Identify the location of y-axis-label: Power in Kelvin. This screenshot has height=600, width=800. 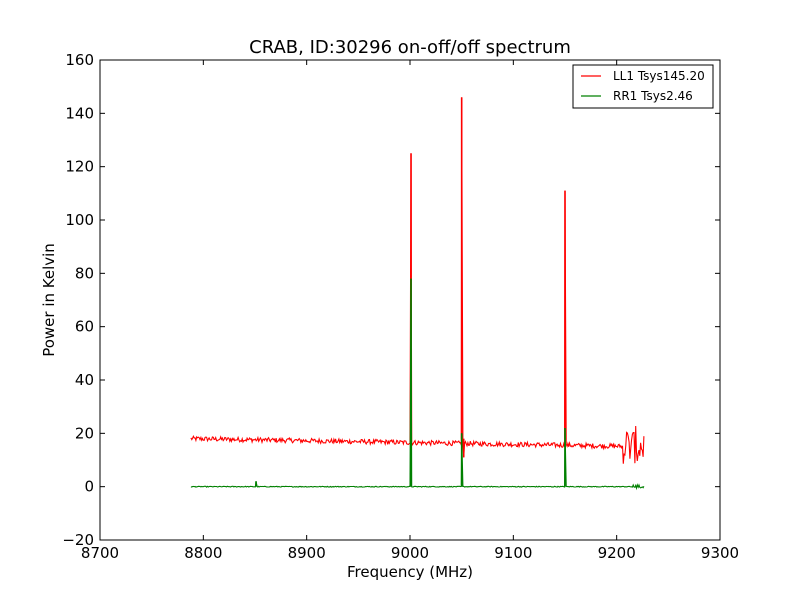
(49, 300).